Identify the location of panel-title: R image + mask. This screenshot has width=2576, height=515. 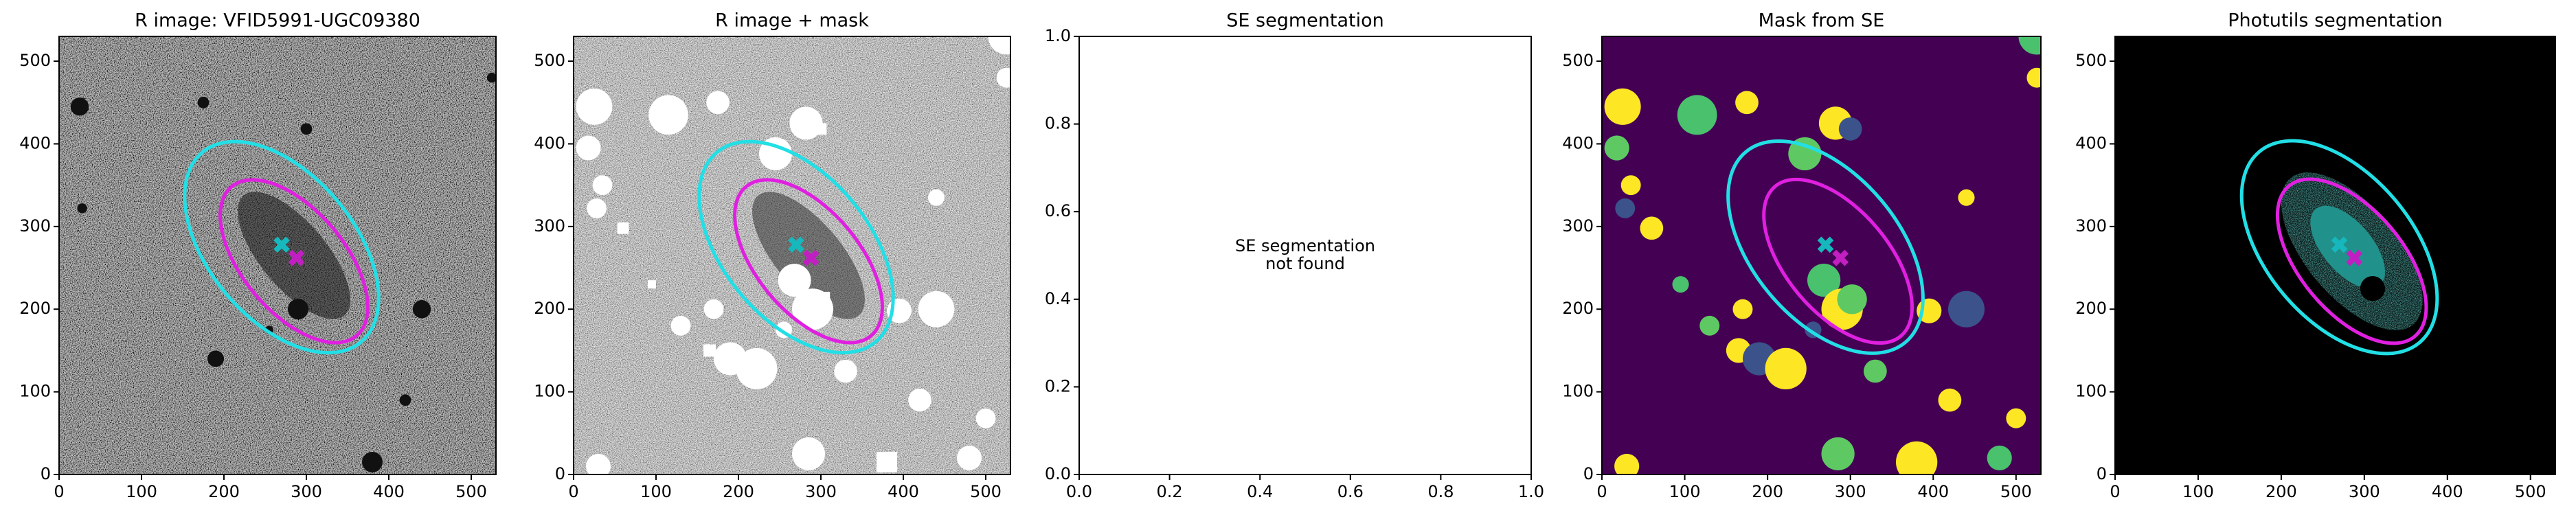
(792, 21).